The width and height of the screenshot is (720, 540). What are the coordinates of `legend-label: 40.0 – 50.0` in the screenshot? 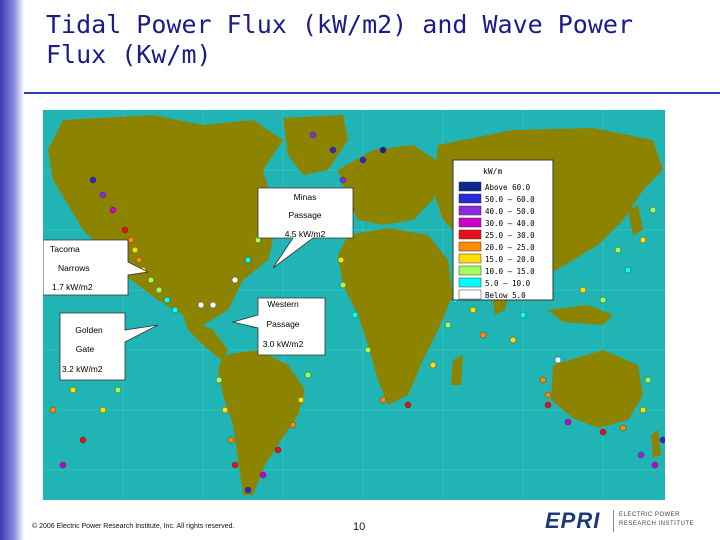 It's located at (510, 211).